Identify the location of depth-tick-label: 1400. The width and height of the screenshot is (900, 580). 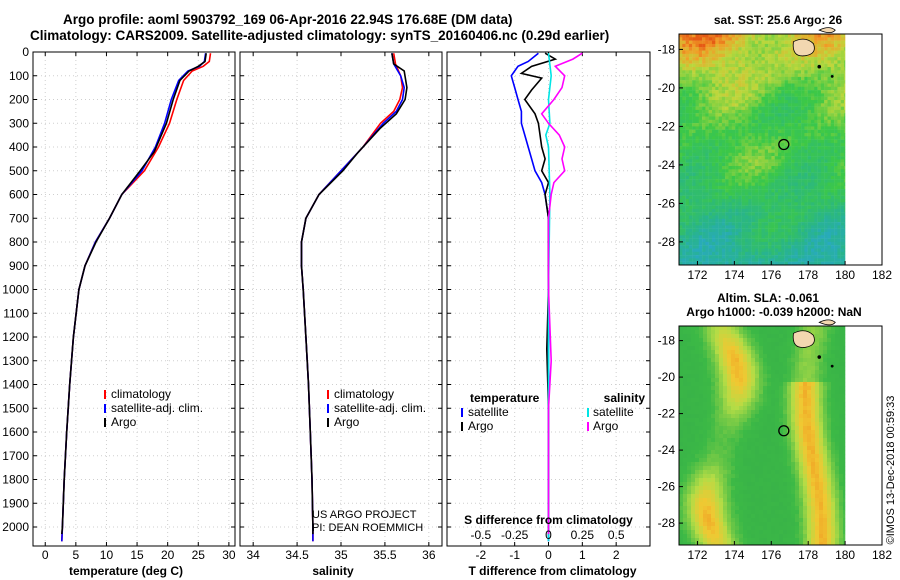
(15, 385).